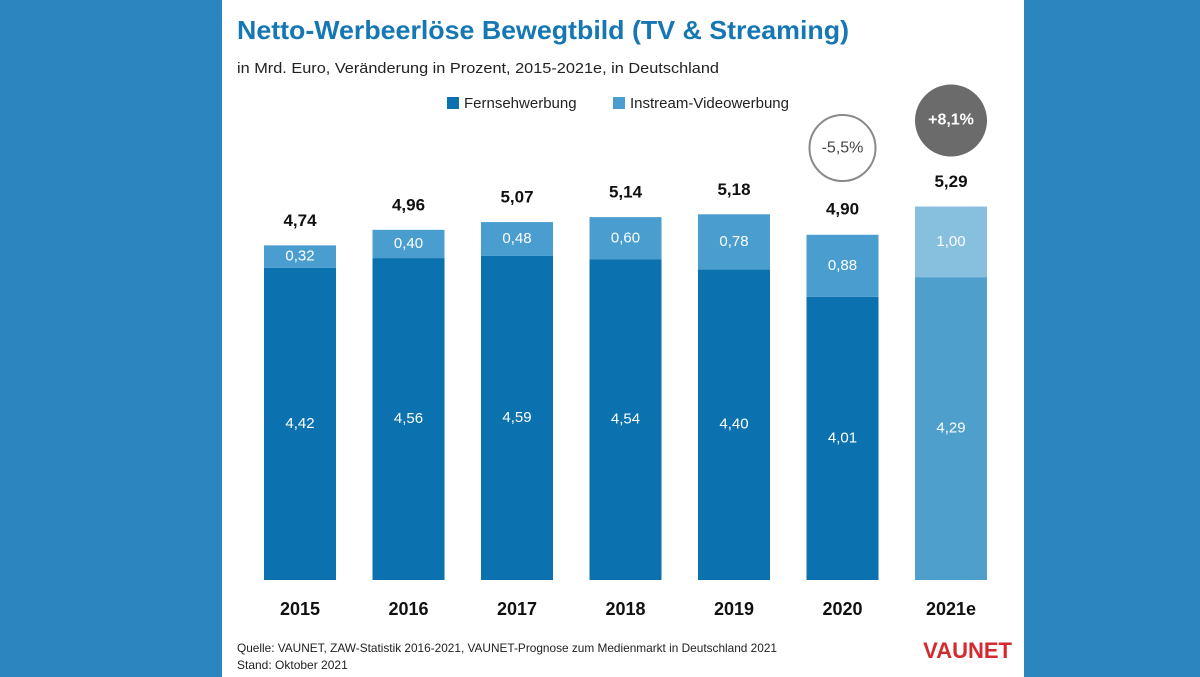  I want to click on change-label: +8,1%, so click(951, 120).